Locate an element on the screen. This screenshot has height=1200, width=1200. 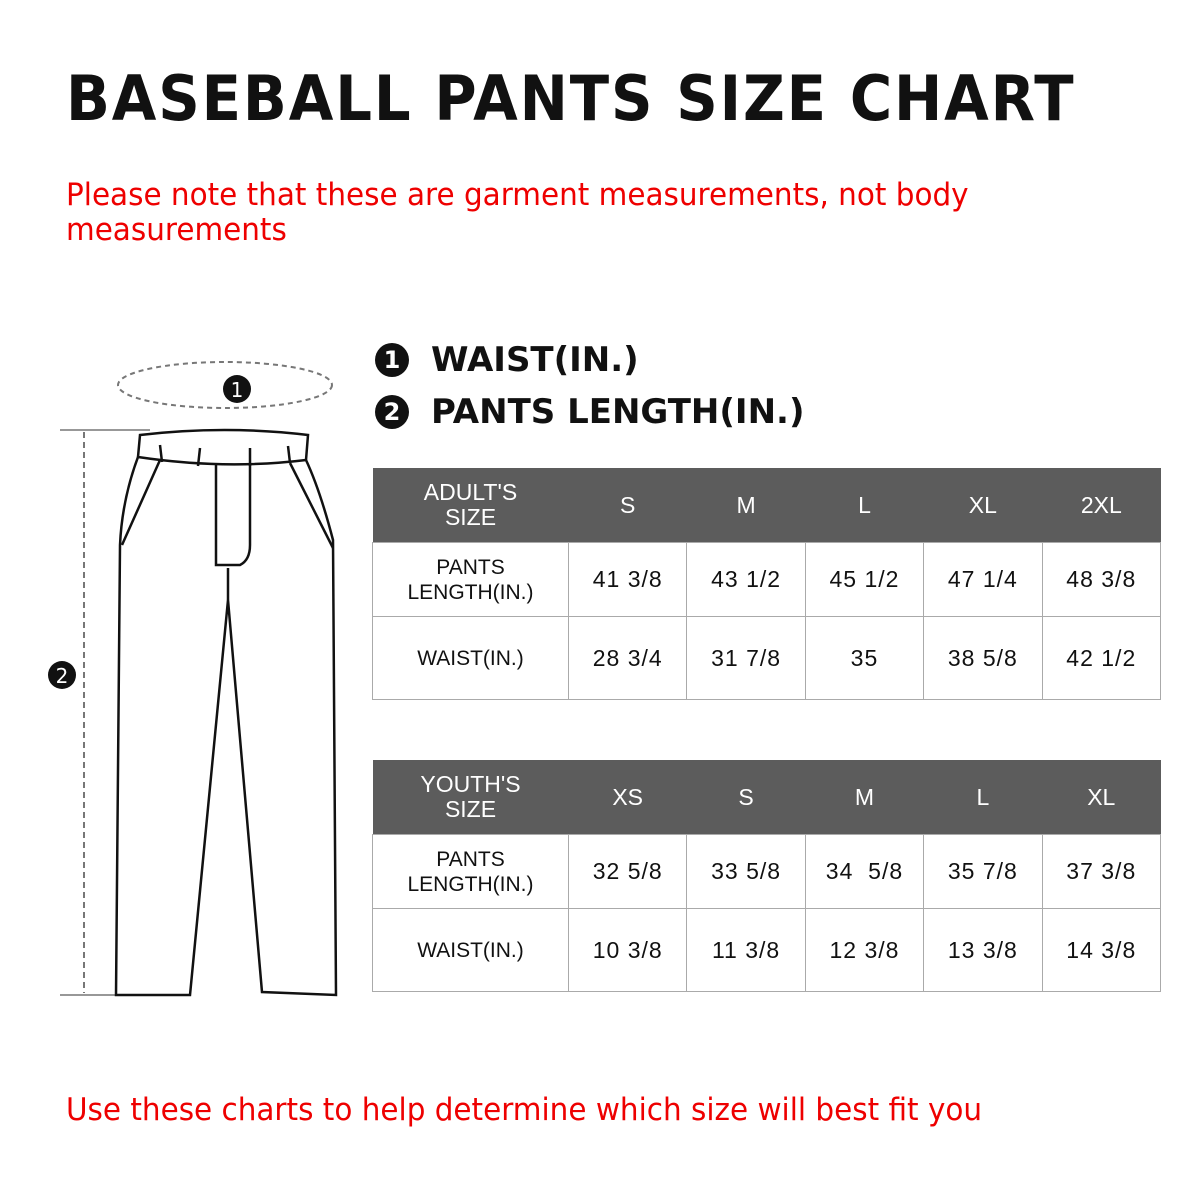
table-cell: 11 3/8 is located at coordinates (746, 950).